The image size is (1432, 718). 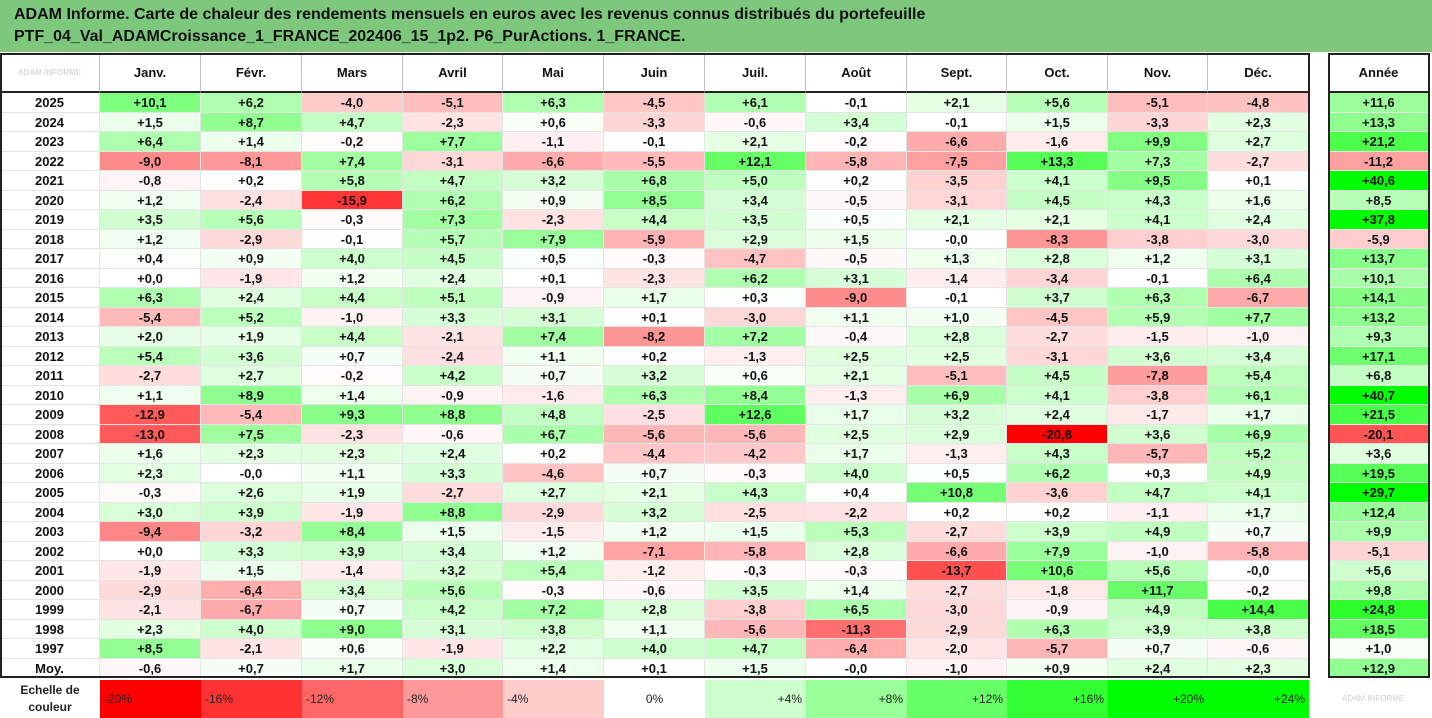 I want to click on heatmap-cell: +8,4, so click(x=755, y=395).